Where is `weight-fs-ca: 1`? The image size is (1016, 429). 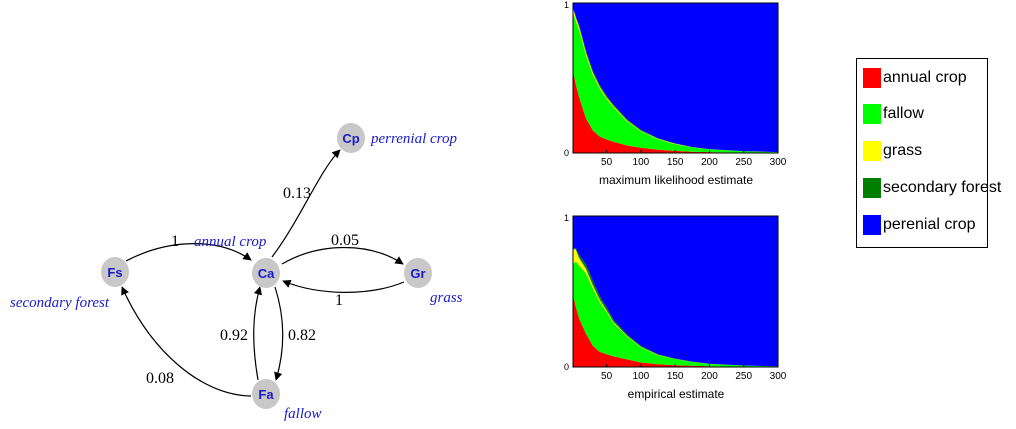
weight-fs-ca: 1 is located at coordinates (175, 241).